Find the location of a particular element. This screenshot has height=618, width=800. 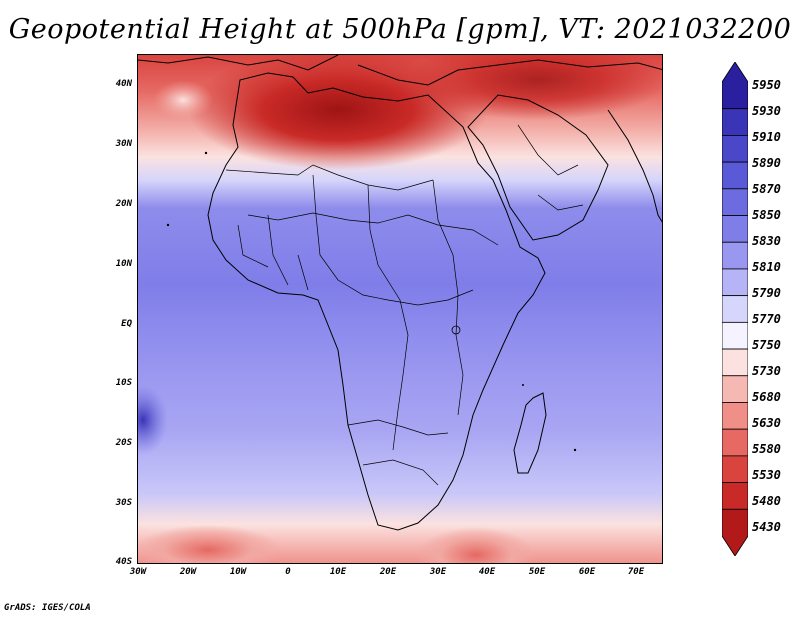

border-central is located at coordinates (393, 240).